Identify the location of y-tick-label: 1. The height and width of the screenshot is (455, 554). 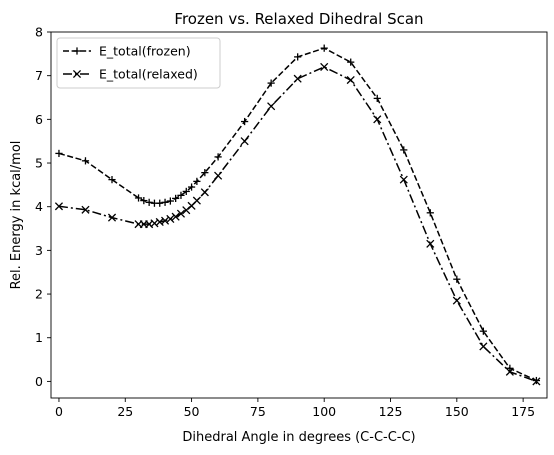
(39, 337).